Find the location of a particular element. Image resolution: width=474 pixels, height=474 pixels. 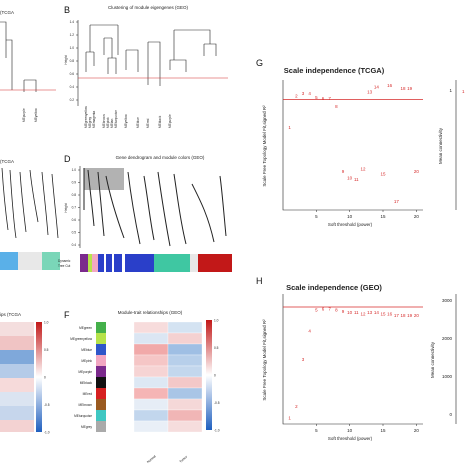

panel-d-ylabel: Height is located at coordinates (66, 207).